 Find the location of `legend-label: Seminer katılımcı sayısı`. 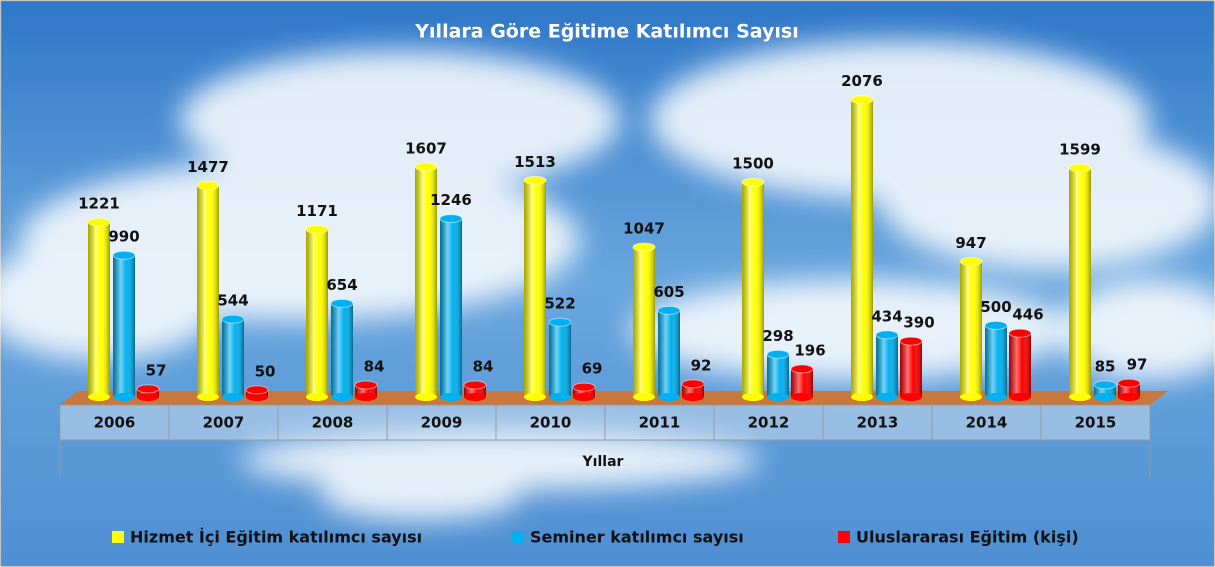

legend-label: Seminer katılımcı sayısı is located at coordinates (637, 537).